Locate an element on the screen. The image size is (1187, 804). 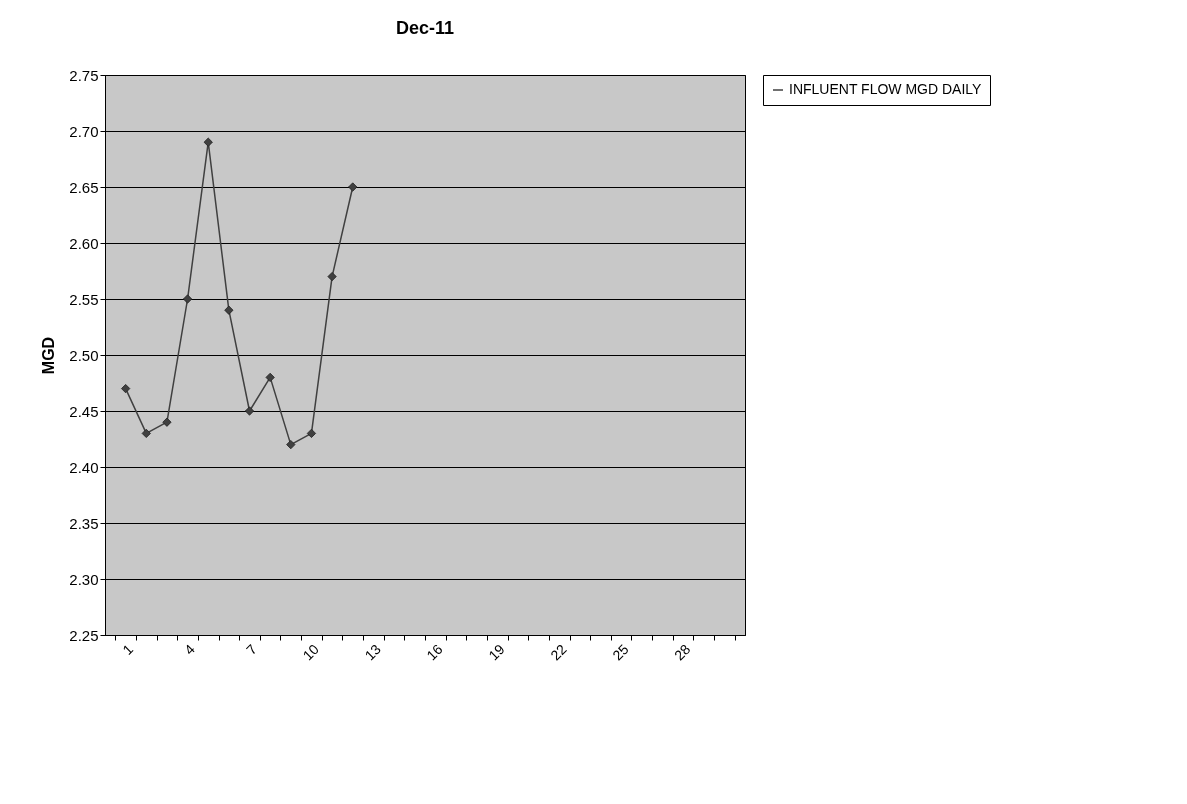
x-tick-label: 28 is located at coordinates (682, 652).